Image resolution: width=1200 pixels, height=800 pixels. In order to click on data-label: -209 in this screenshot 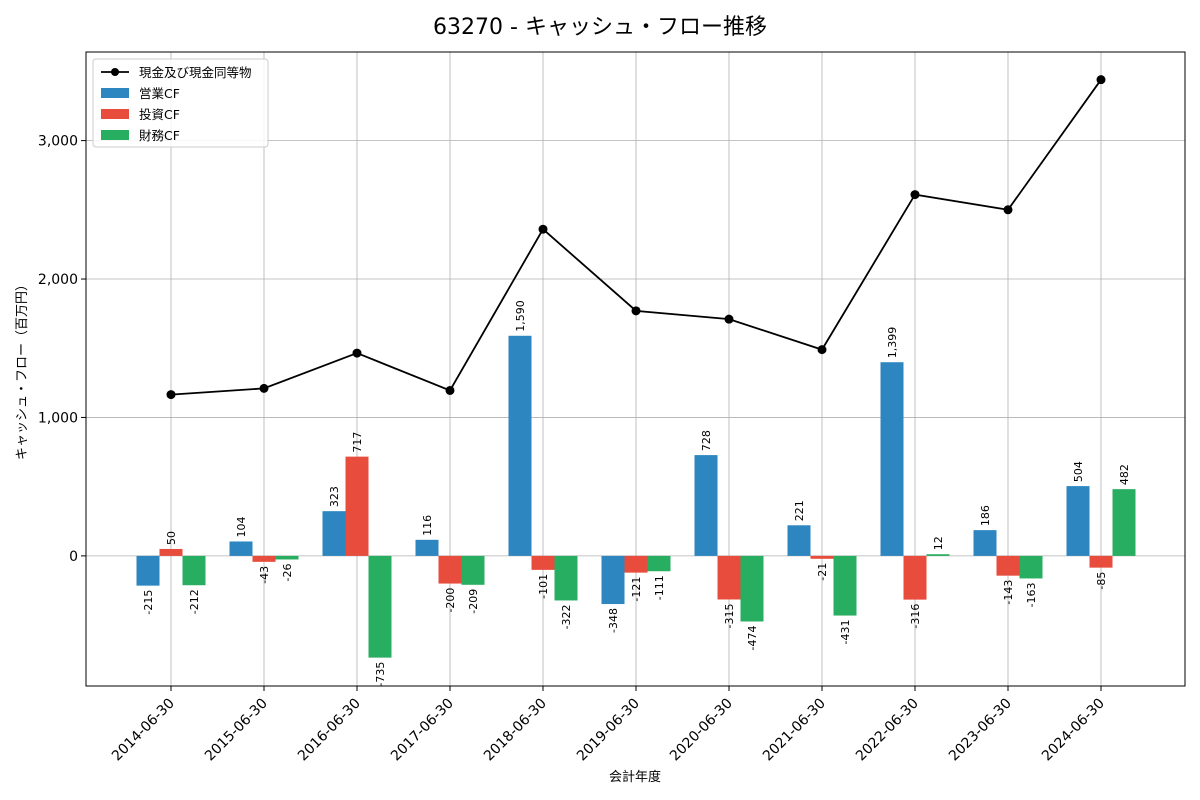, I will do `click(473, 601)`.